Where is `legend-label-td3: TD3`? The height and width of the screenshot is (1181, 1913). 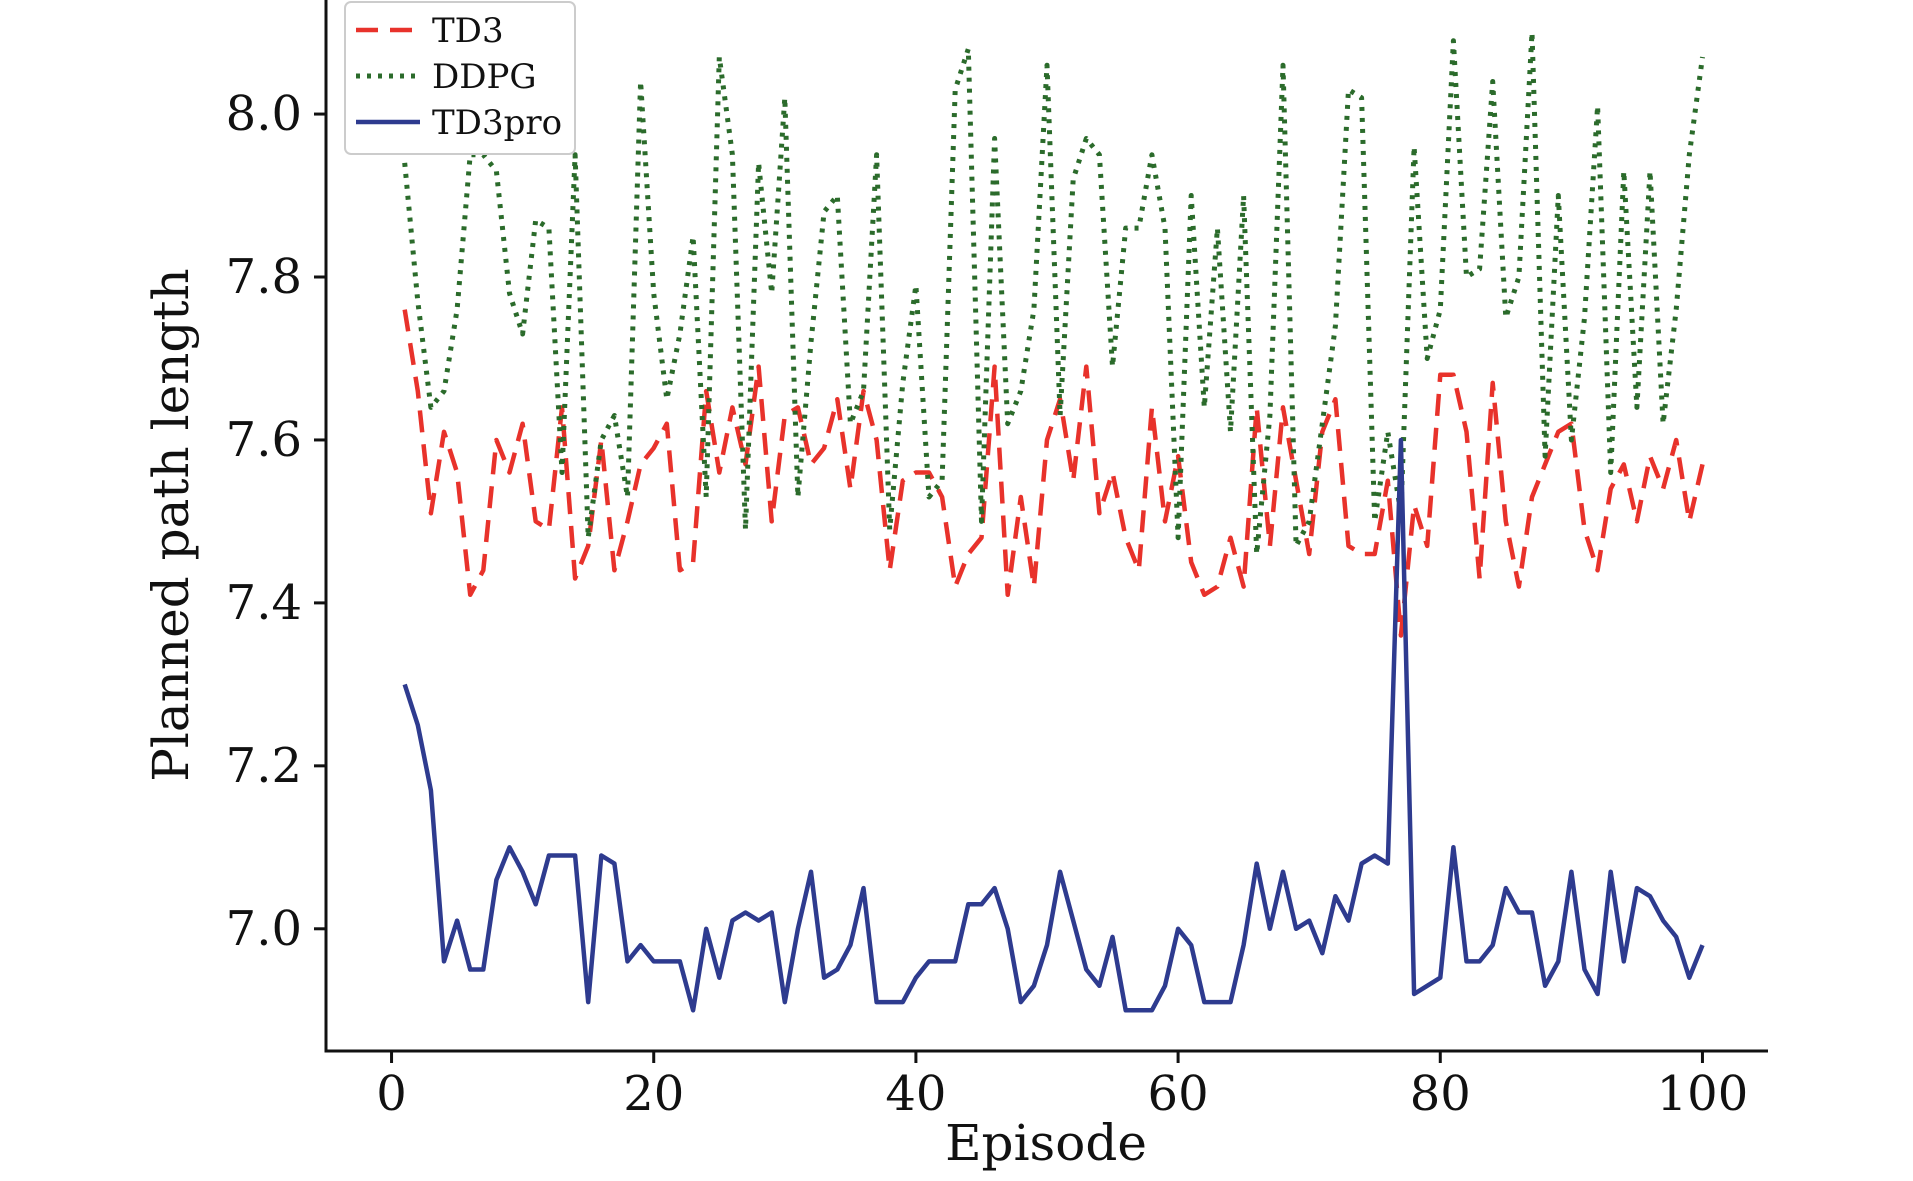 legend-label-td3: TD3 is located at coordinates (468, 31).